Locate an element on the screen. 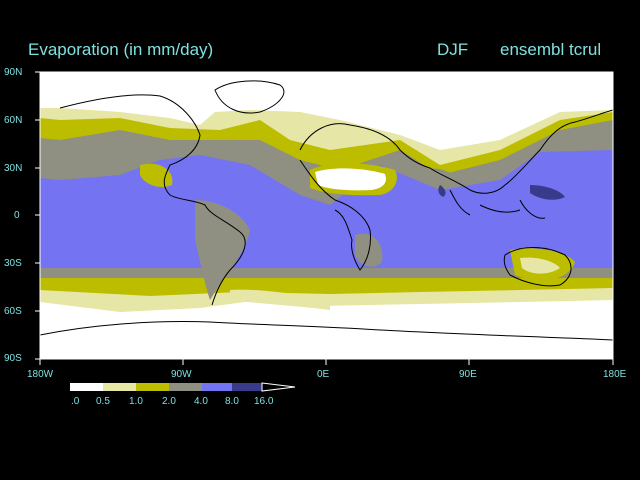 The width and height of the screenshot is (640, 480). band-south-low is located at coordinates (326, 329).